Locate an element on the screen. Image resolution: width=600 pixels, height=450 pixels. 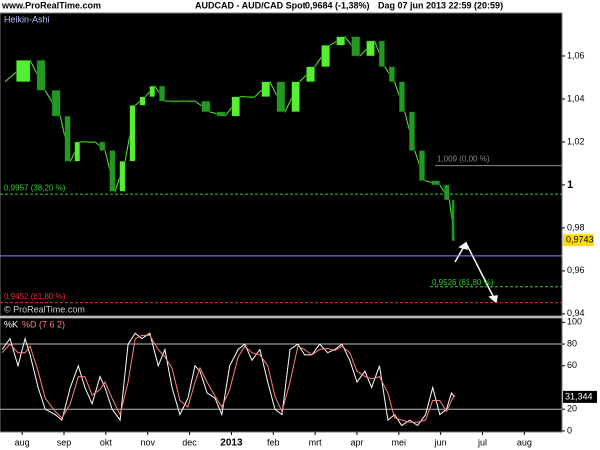
x-tick-label: jul is located at coordinates (482, 442).